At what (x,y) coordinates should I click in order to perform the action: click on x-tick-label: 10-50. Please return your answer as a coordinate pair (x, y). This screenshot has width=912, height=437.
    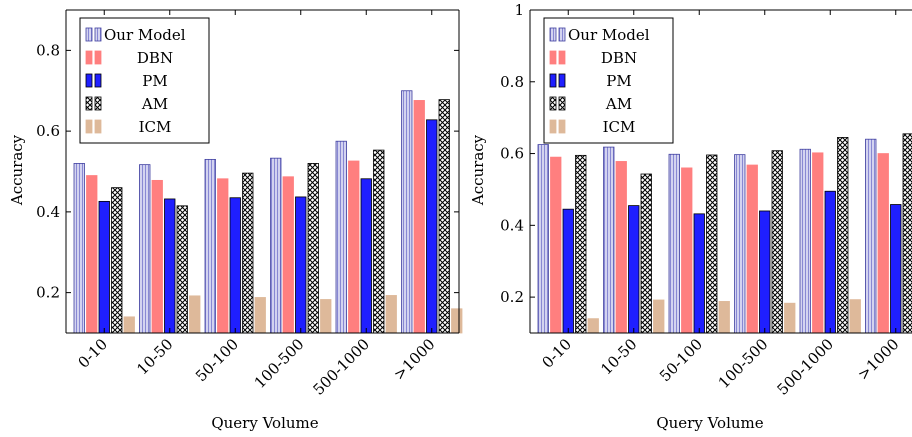
    Looking at the image, I should click on (618, 356).